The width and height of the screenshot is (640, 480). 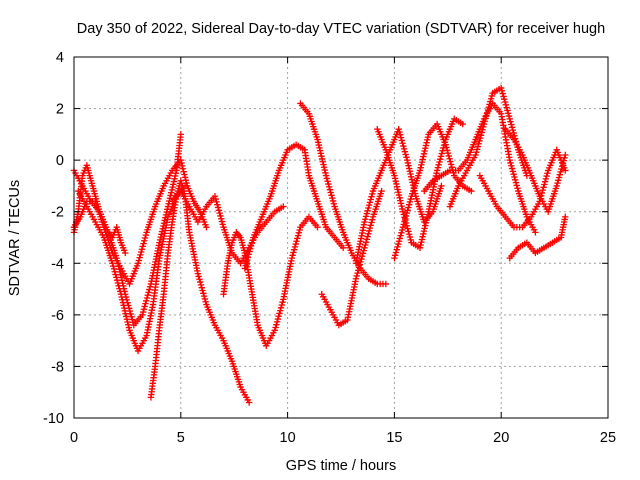 I want to click on series-sat-i, so click(x=351, y=258).